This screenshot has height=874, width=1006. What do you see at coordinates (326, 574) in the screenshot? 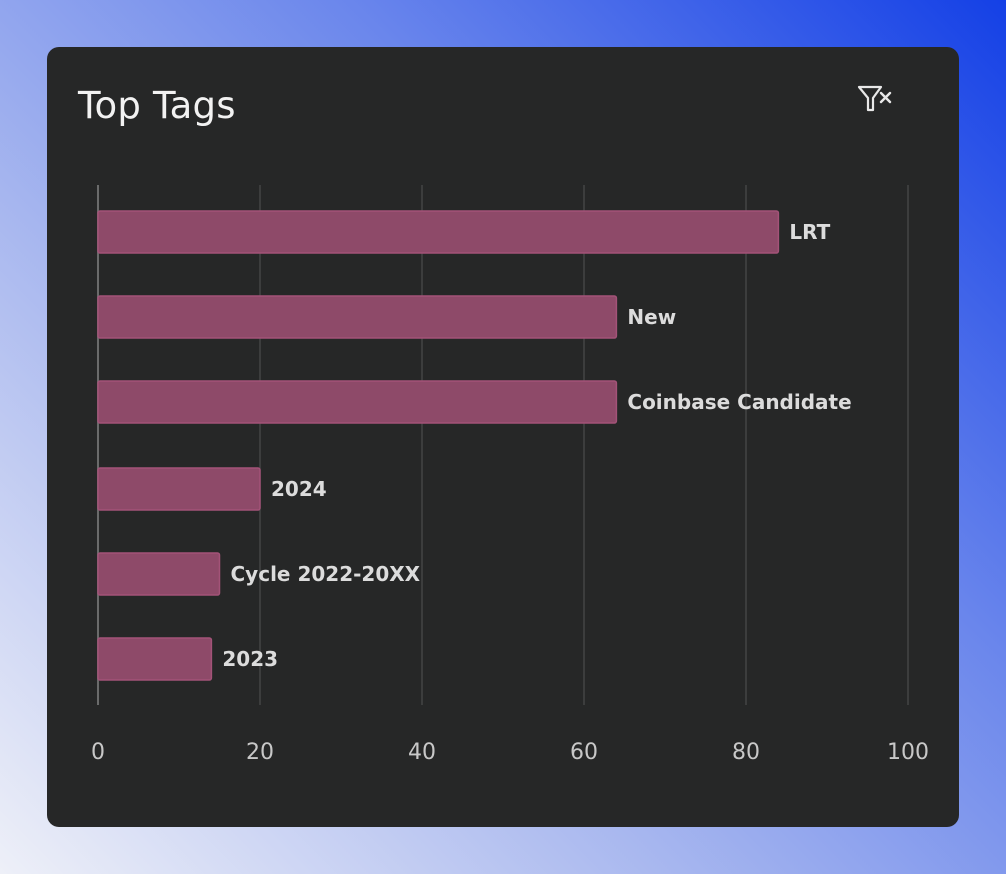
I see `bar-label: Cycle 2022-20XX` at bounding box center [326, 574].